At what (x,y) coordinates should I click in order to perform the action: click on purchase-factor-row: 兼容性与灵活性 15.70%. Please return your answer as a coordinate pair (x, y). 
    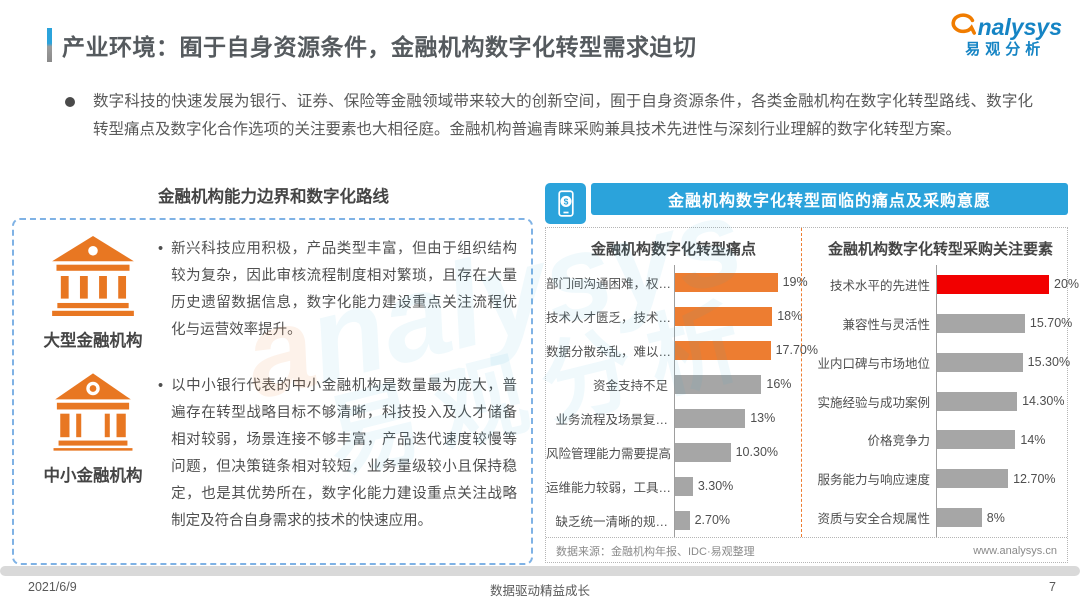
    Looking at the image, I should click on (940, 323).